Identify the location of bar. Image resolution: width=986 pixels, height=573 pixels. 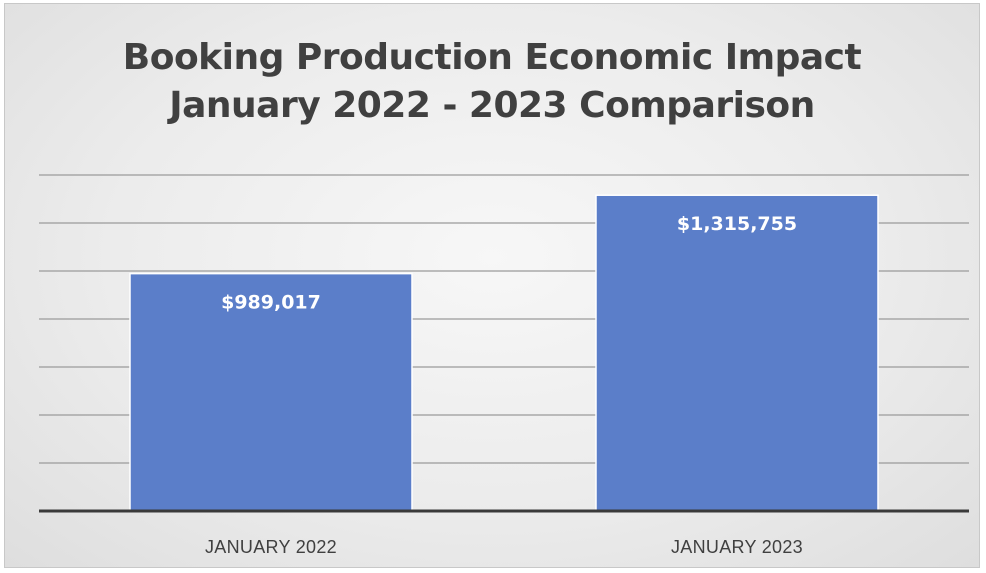
(271, 392).